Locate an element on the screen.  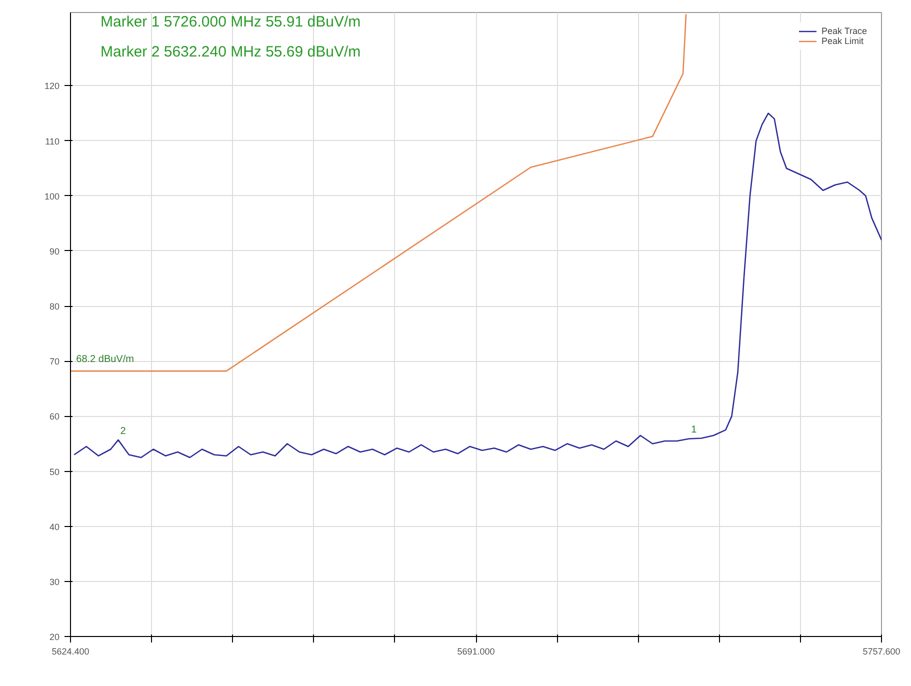
y-tick-label: 80 is located at coordinates (54, 307).